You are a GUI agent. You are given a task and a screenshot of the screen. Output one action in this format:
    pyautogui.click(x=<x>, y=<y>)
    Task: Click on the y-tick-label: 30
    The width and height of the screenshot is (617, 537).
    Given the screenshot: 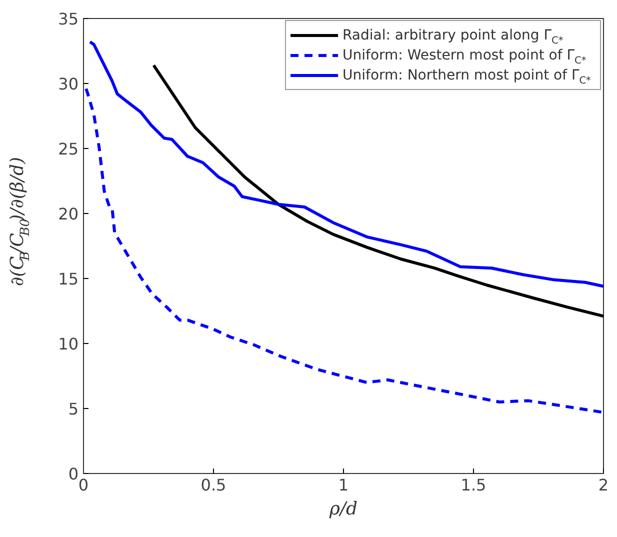 What is the action you would take?
    pyautogui.click(x=68, y=84)
    